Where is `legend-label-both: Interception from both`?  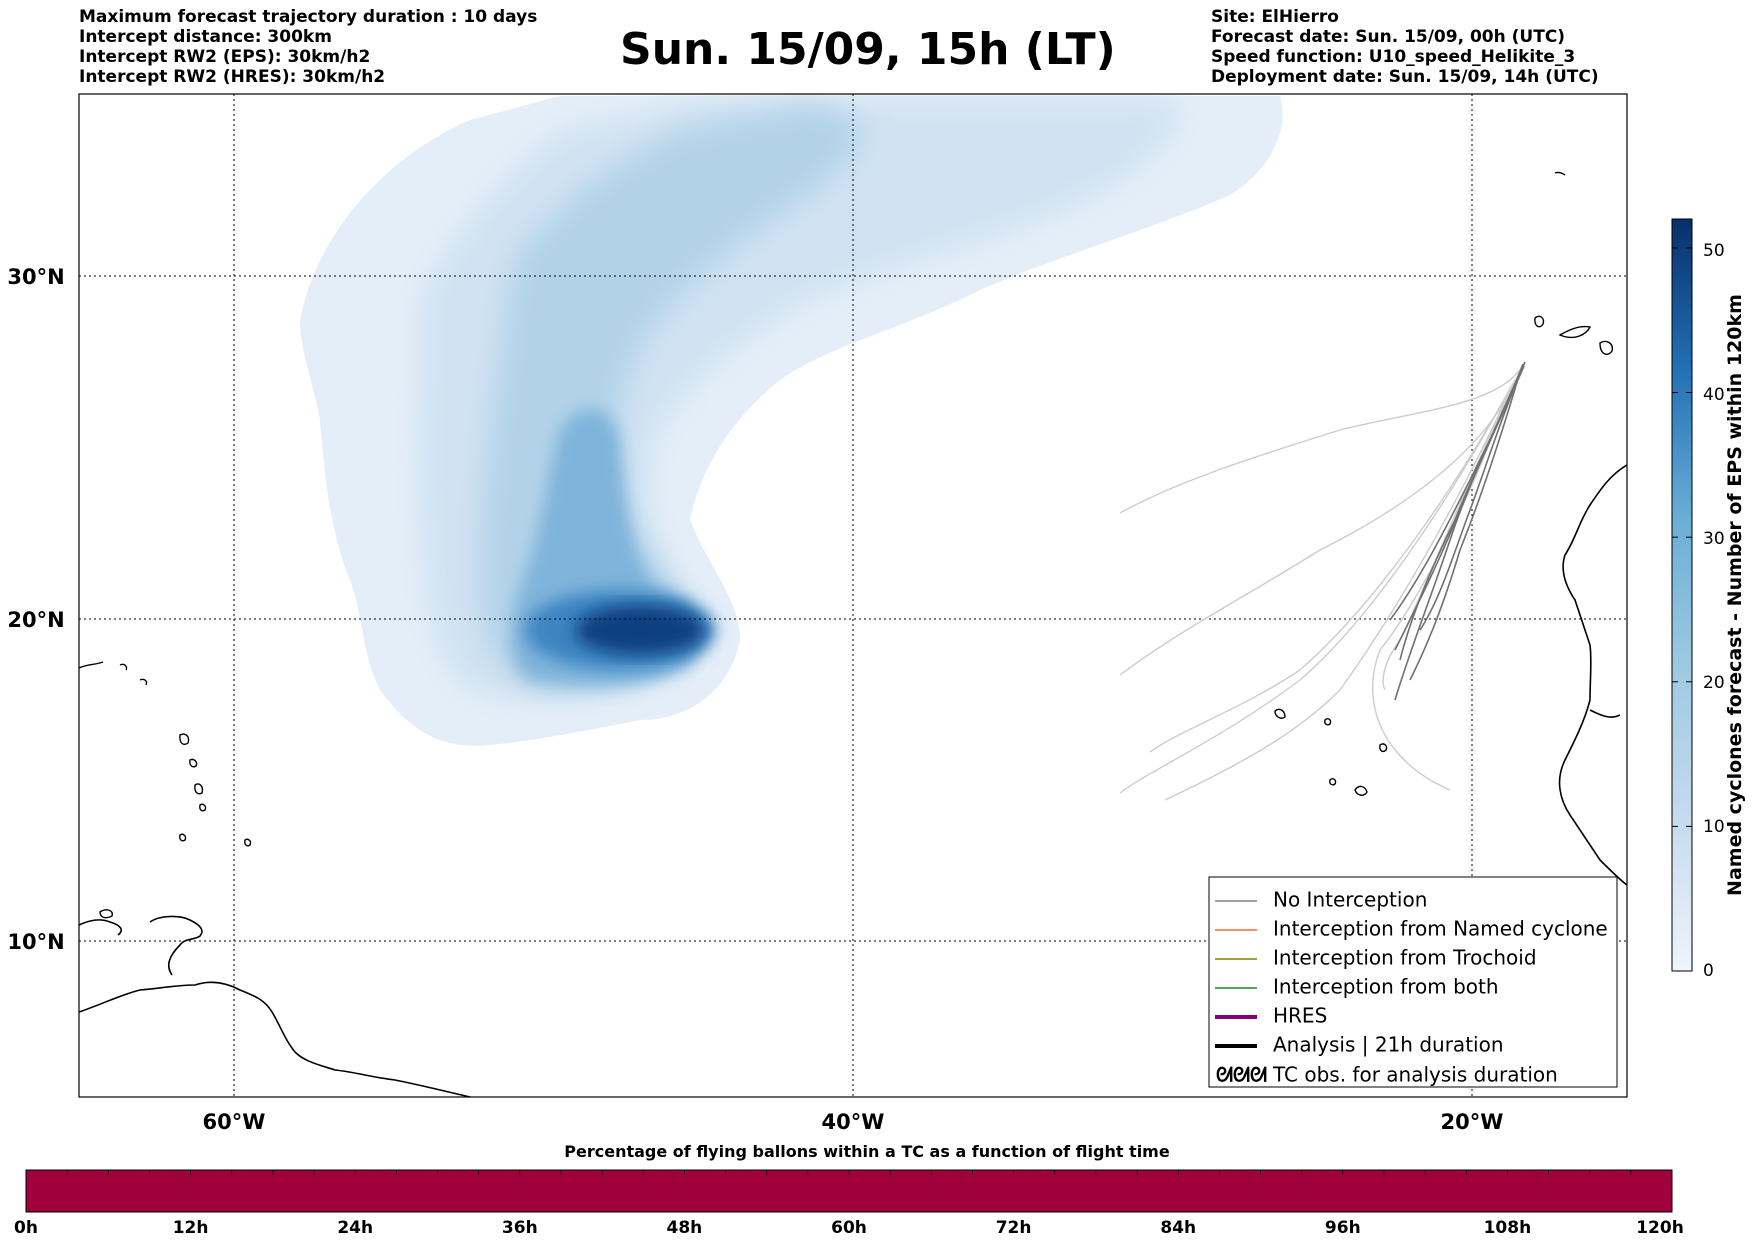 legend-label-both: Interception from both is located at coordinates (1386, 987).